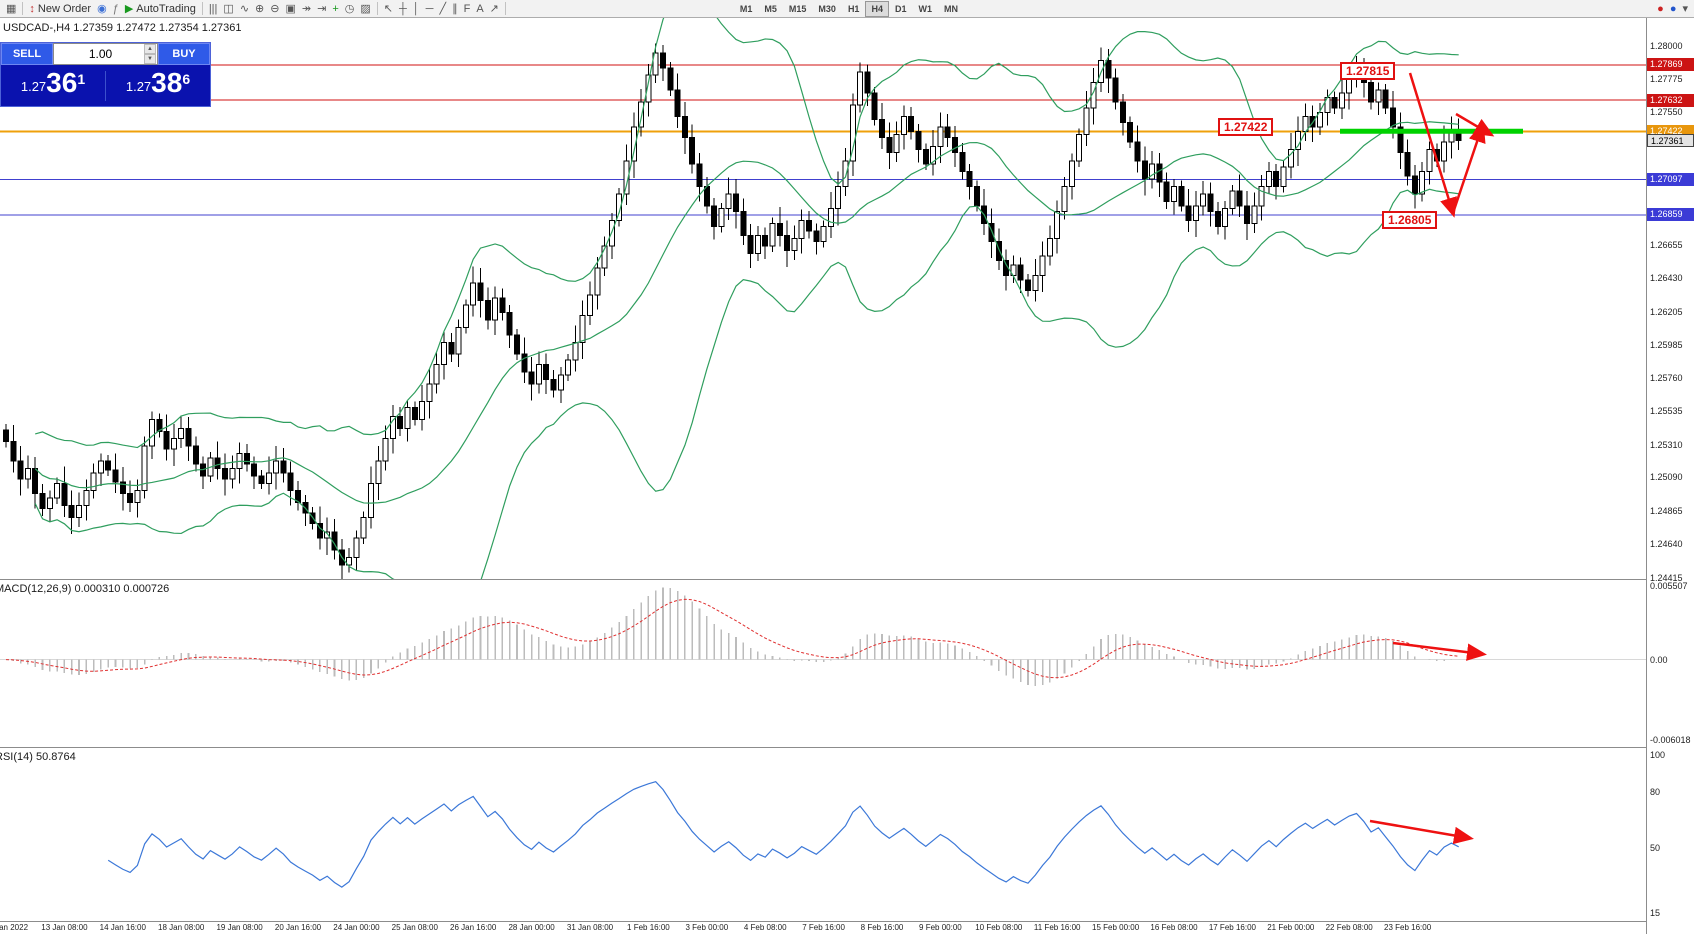 This screenshot has height=934, width=1694. I want to click on macd-label: MACD(12,26,9) 0.000310 0.000726, so click(85, 589).